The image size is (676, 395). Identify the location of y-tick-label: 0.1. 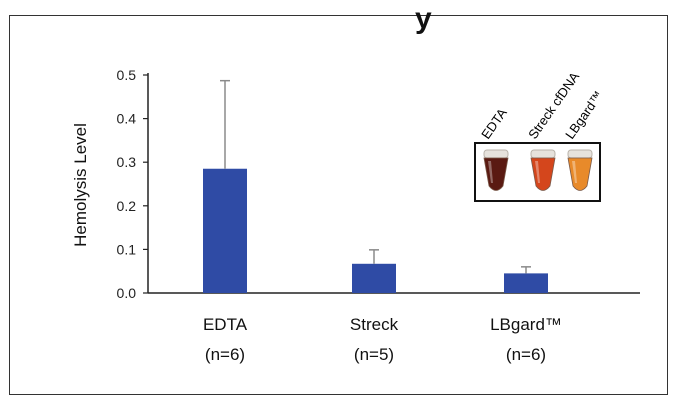
(127, 249).